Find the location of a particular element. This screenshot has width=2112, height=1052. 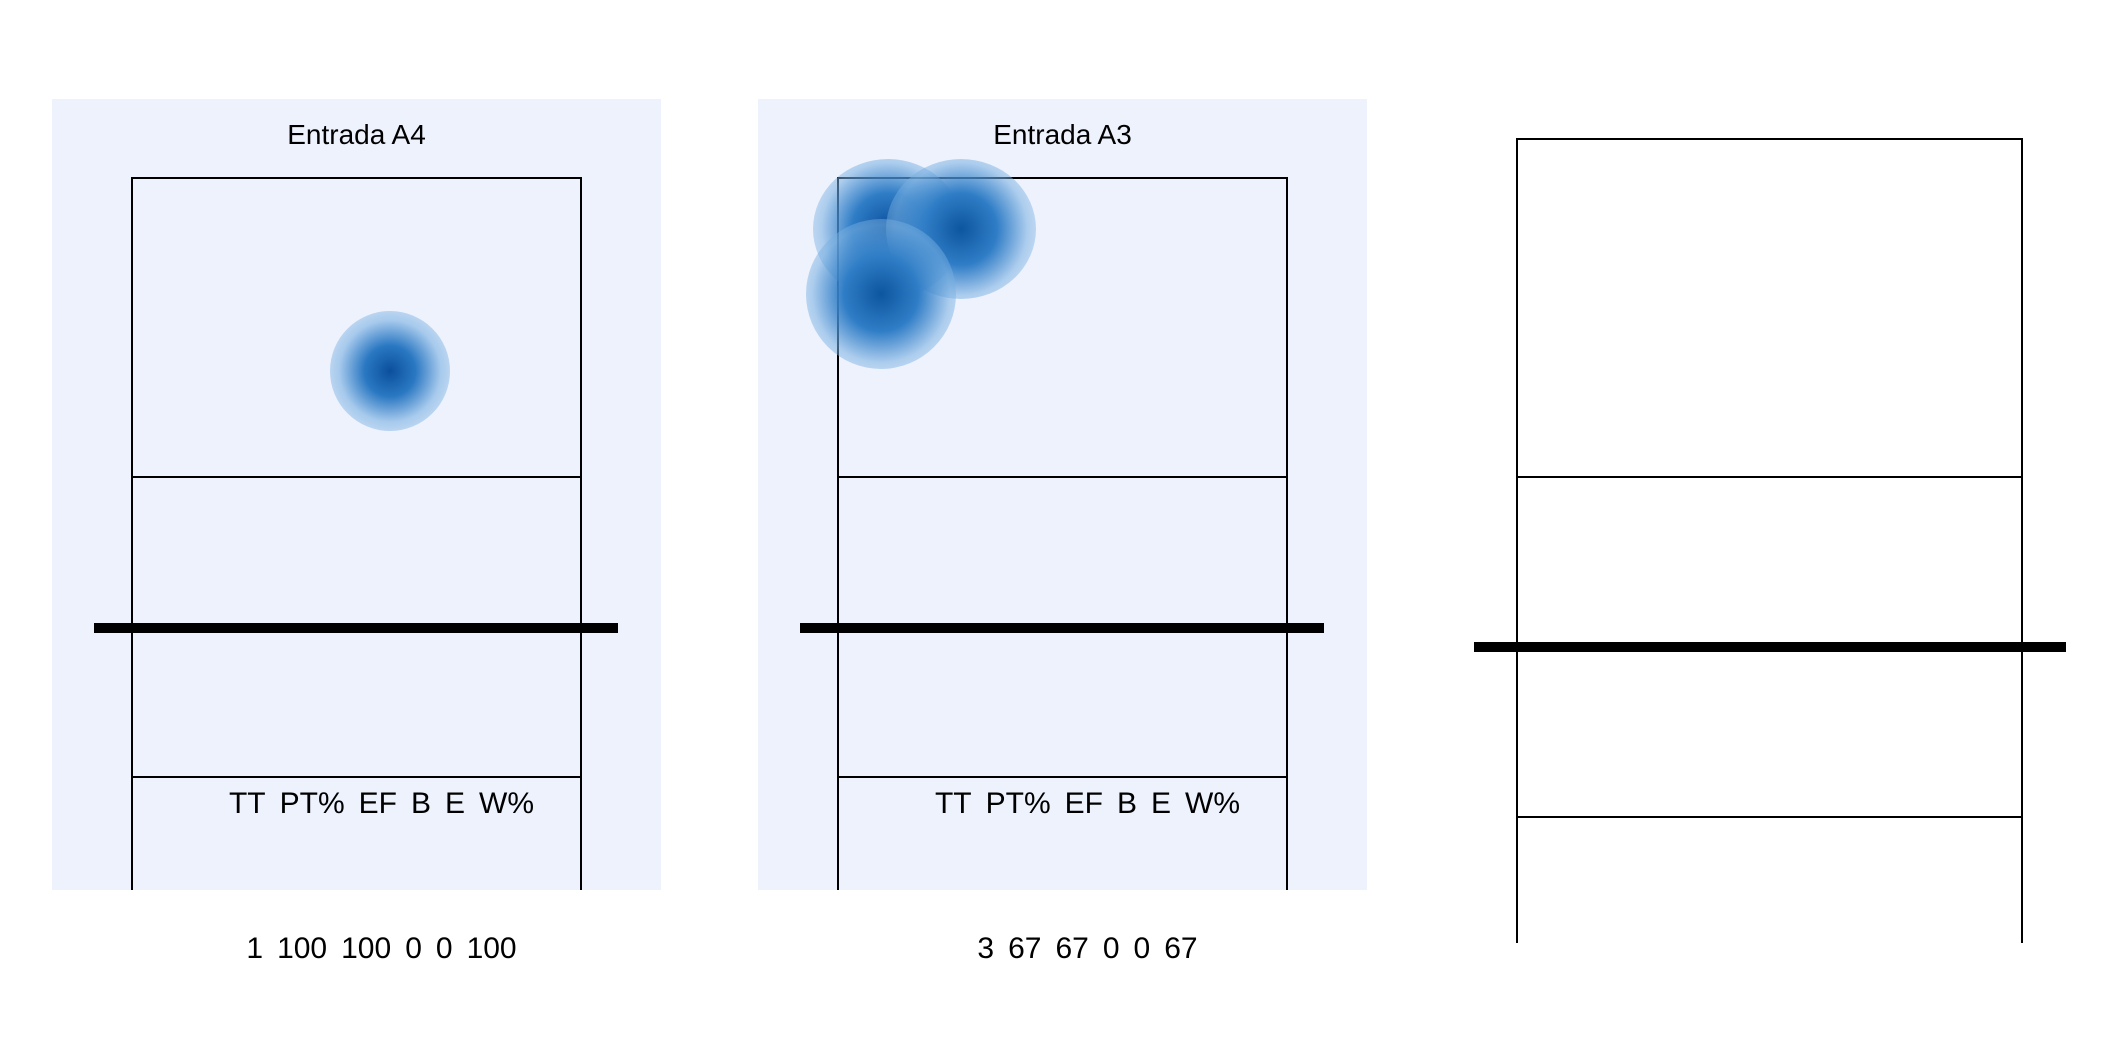

stat-value-w: 67 is located at coordinates (1181, 948).